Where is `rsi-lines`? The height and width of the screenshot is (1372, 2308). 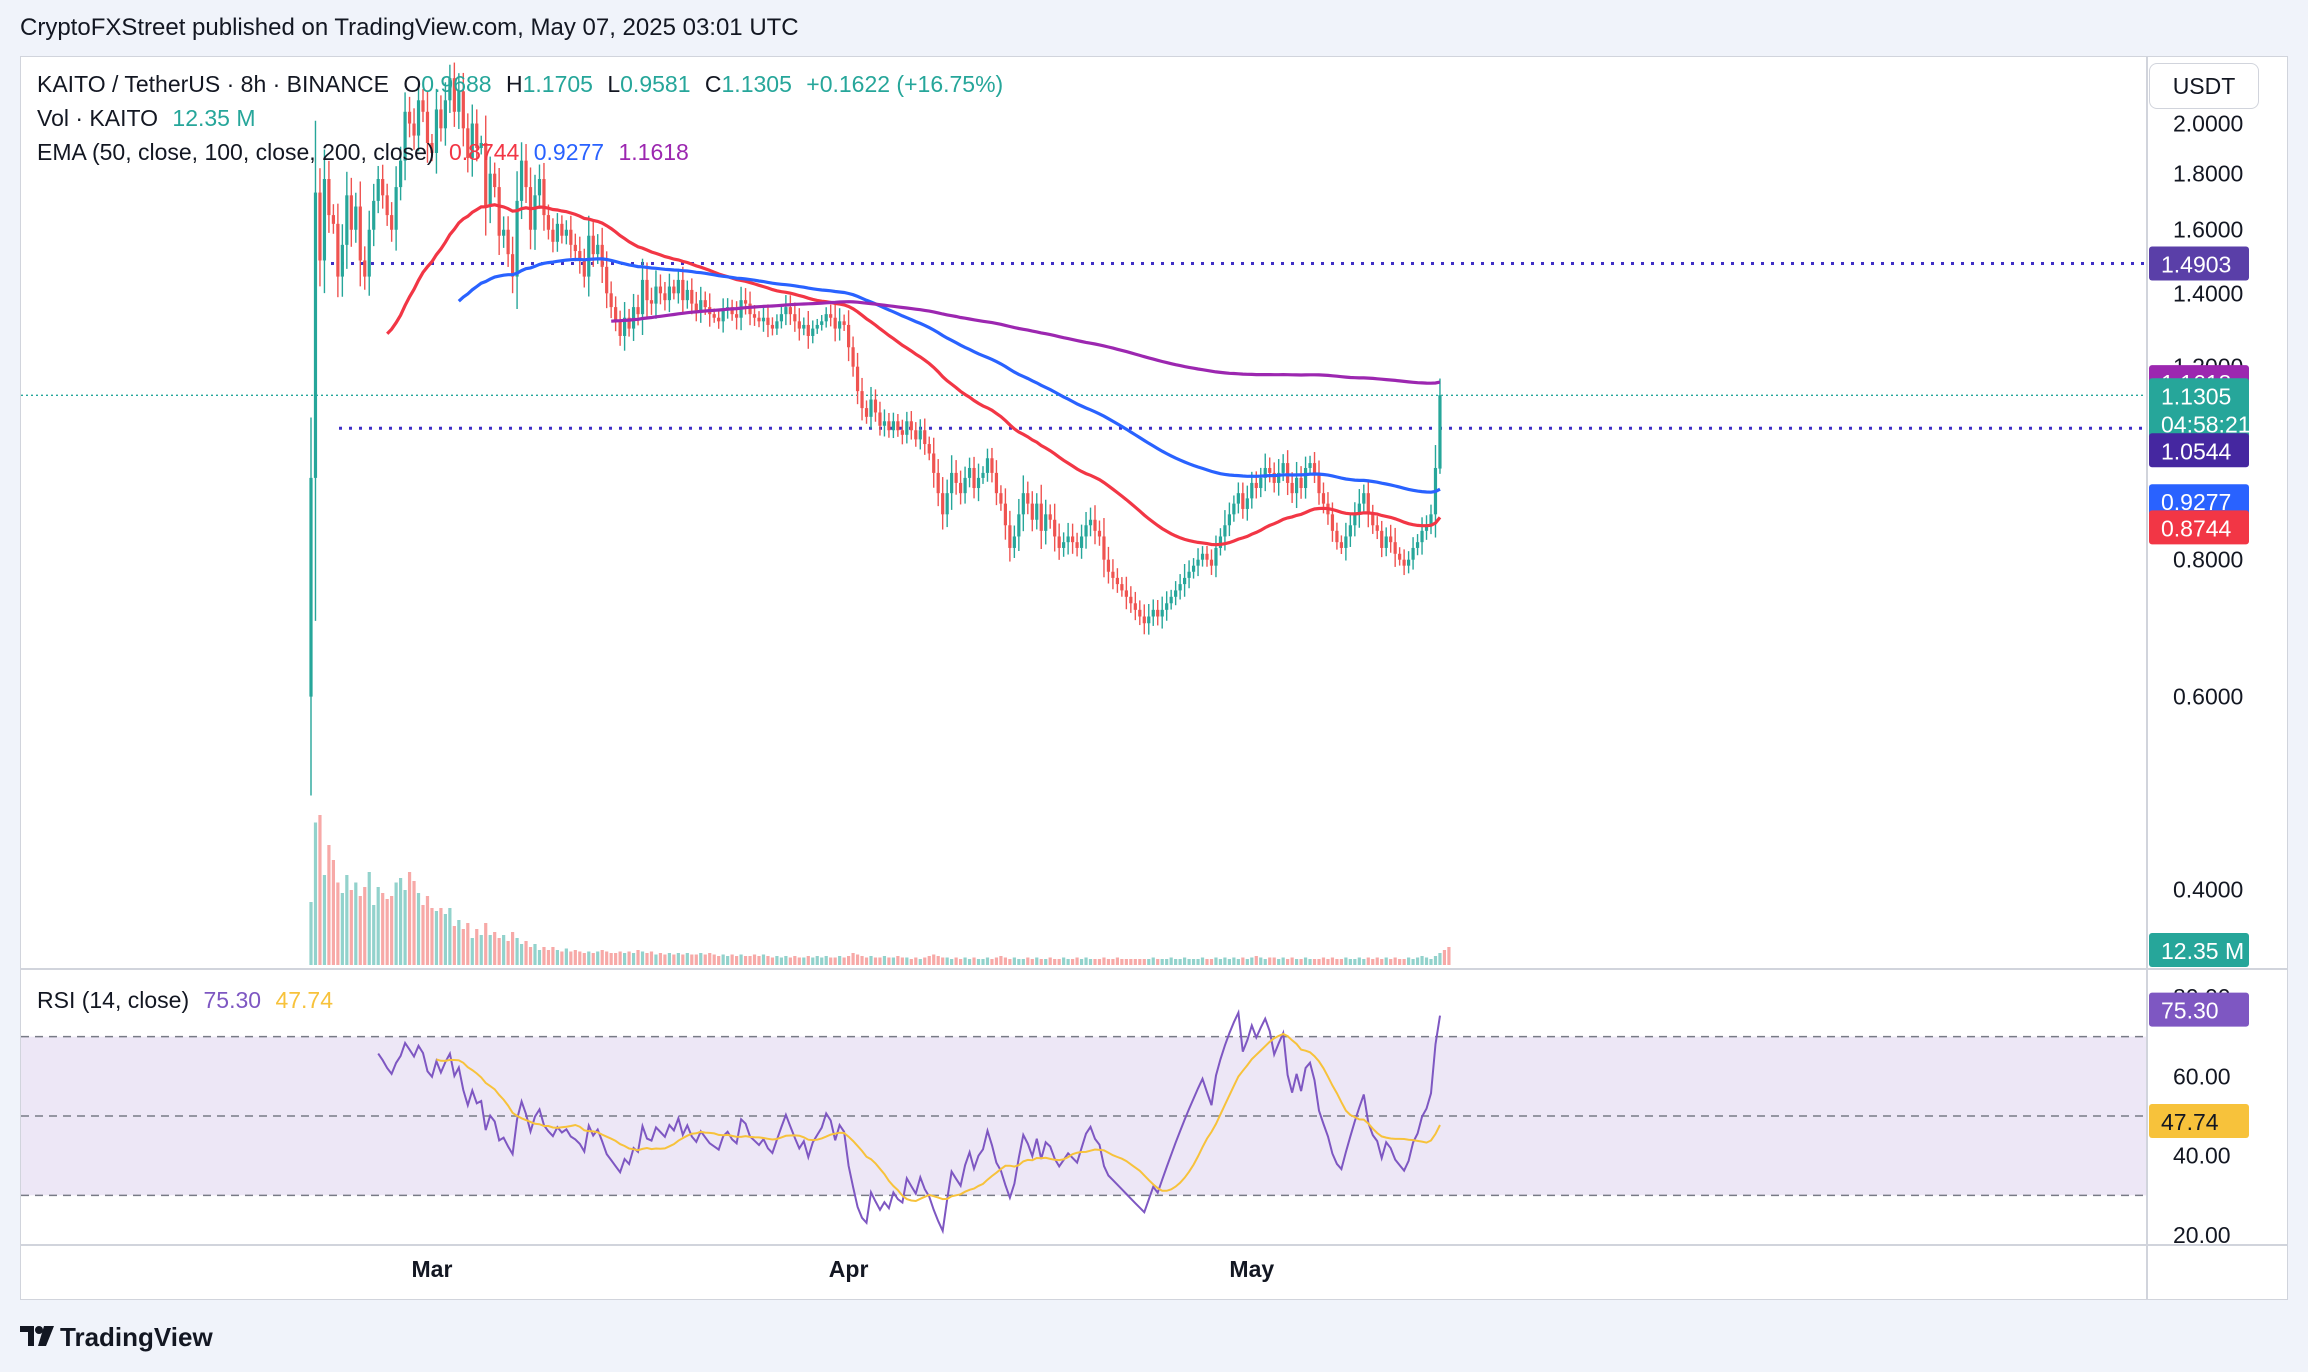
rsi-lines is located at coordinates (909, 1121).